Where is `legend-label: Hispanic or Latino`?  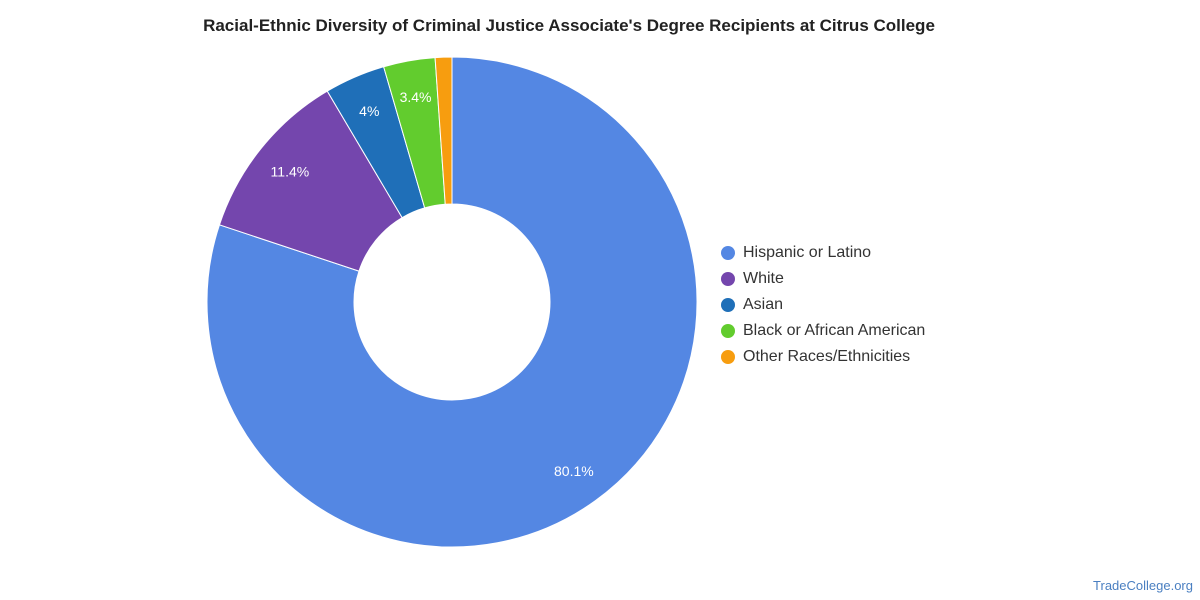
legend-label: Hispanic or Latino is located at coordinates (807, 252).